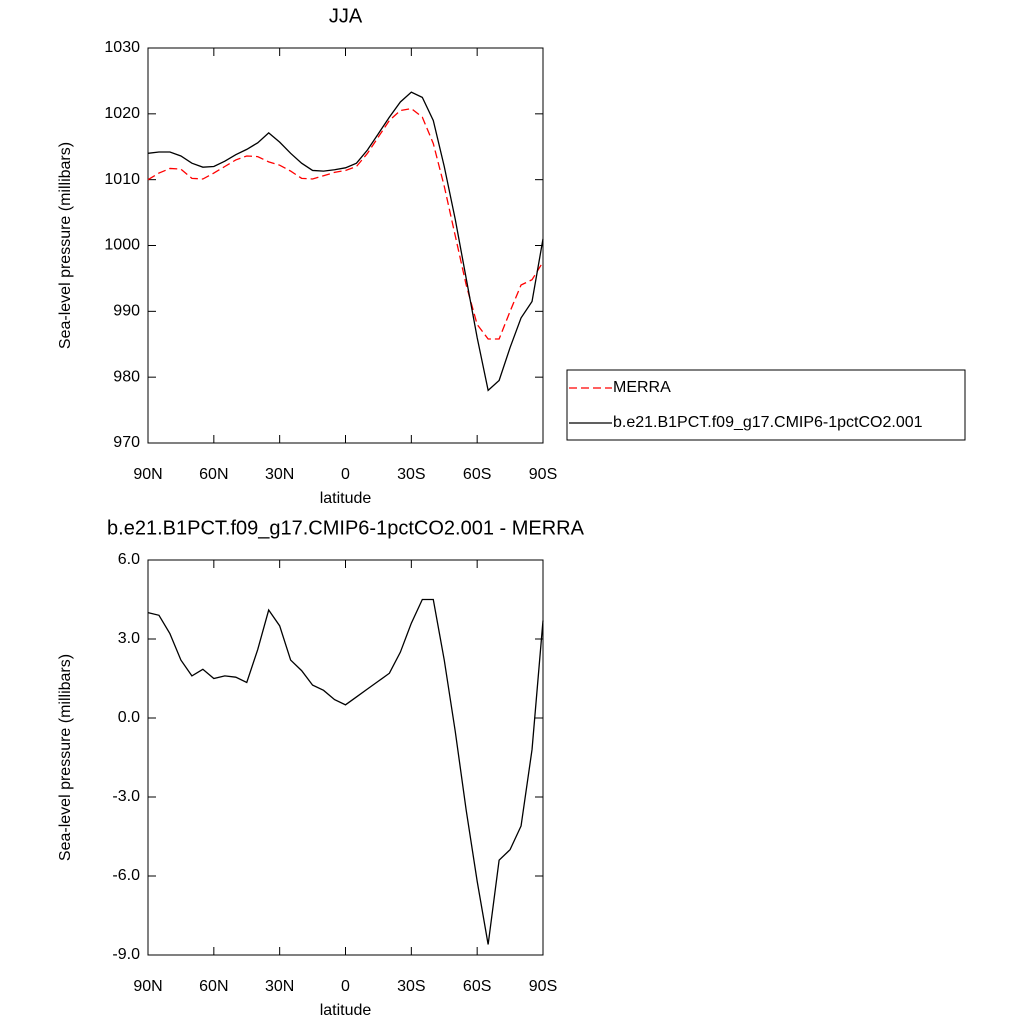 This screenshot has height=1024, width=1024. Describe the element at coordinates (642, 387) in the screenshot. I see `legend-label: MERRA` at that location.